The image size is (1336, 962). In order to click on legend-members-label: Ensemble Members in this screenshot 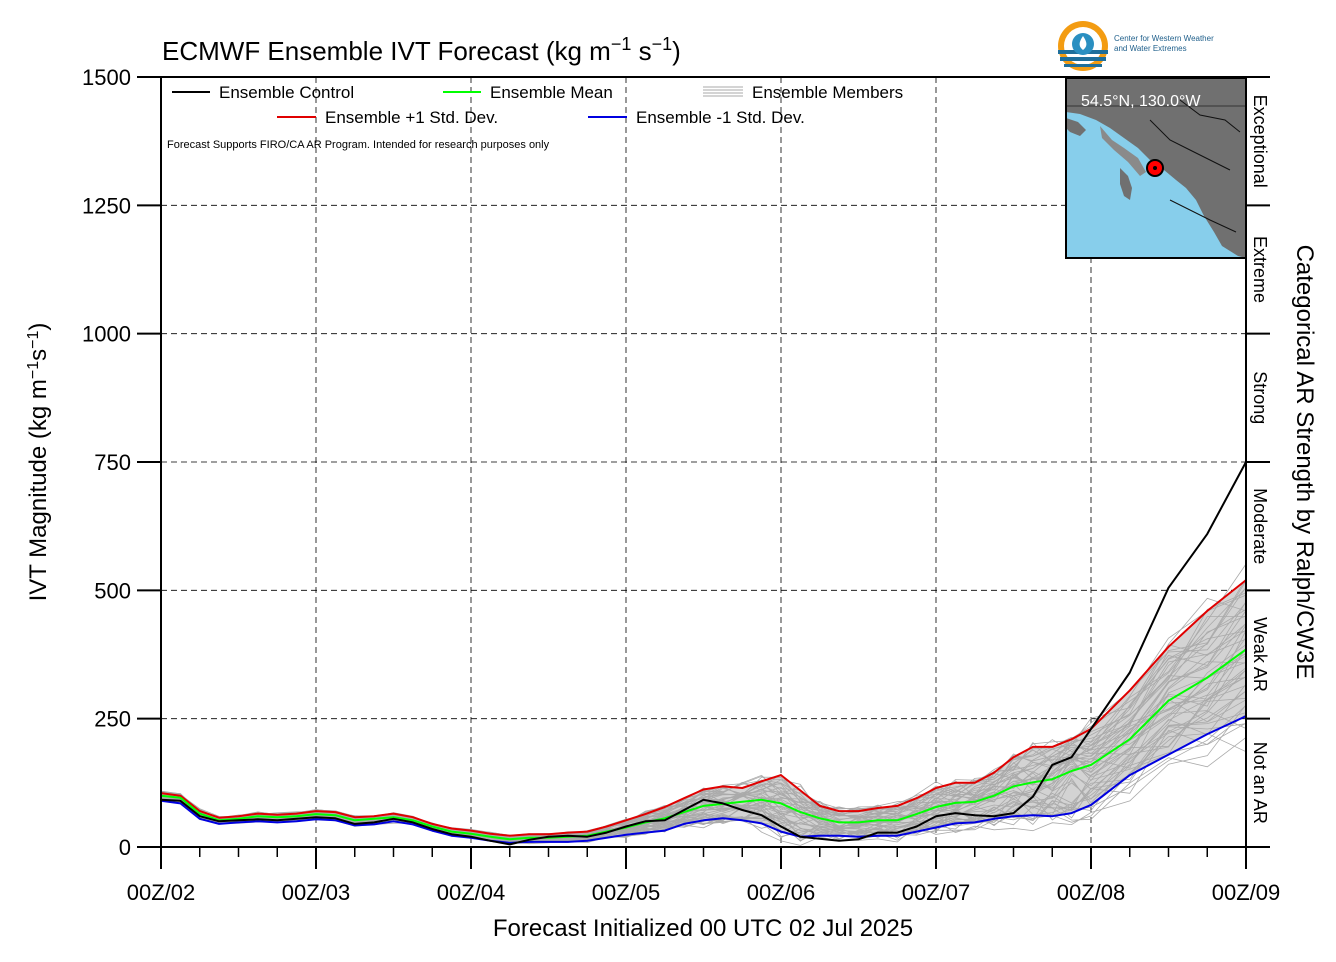, I will do `click(827, 92)`.